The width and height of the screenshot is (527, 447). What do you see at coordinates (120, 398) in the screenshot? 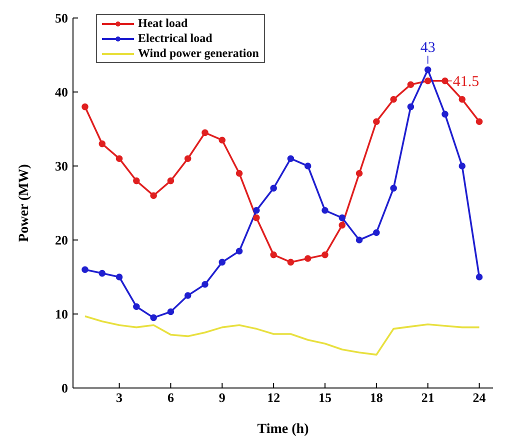
I see `x-tick-label: 3` at bounding box center [120, 398].